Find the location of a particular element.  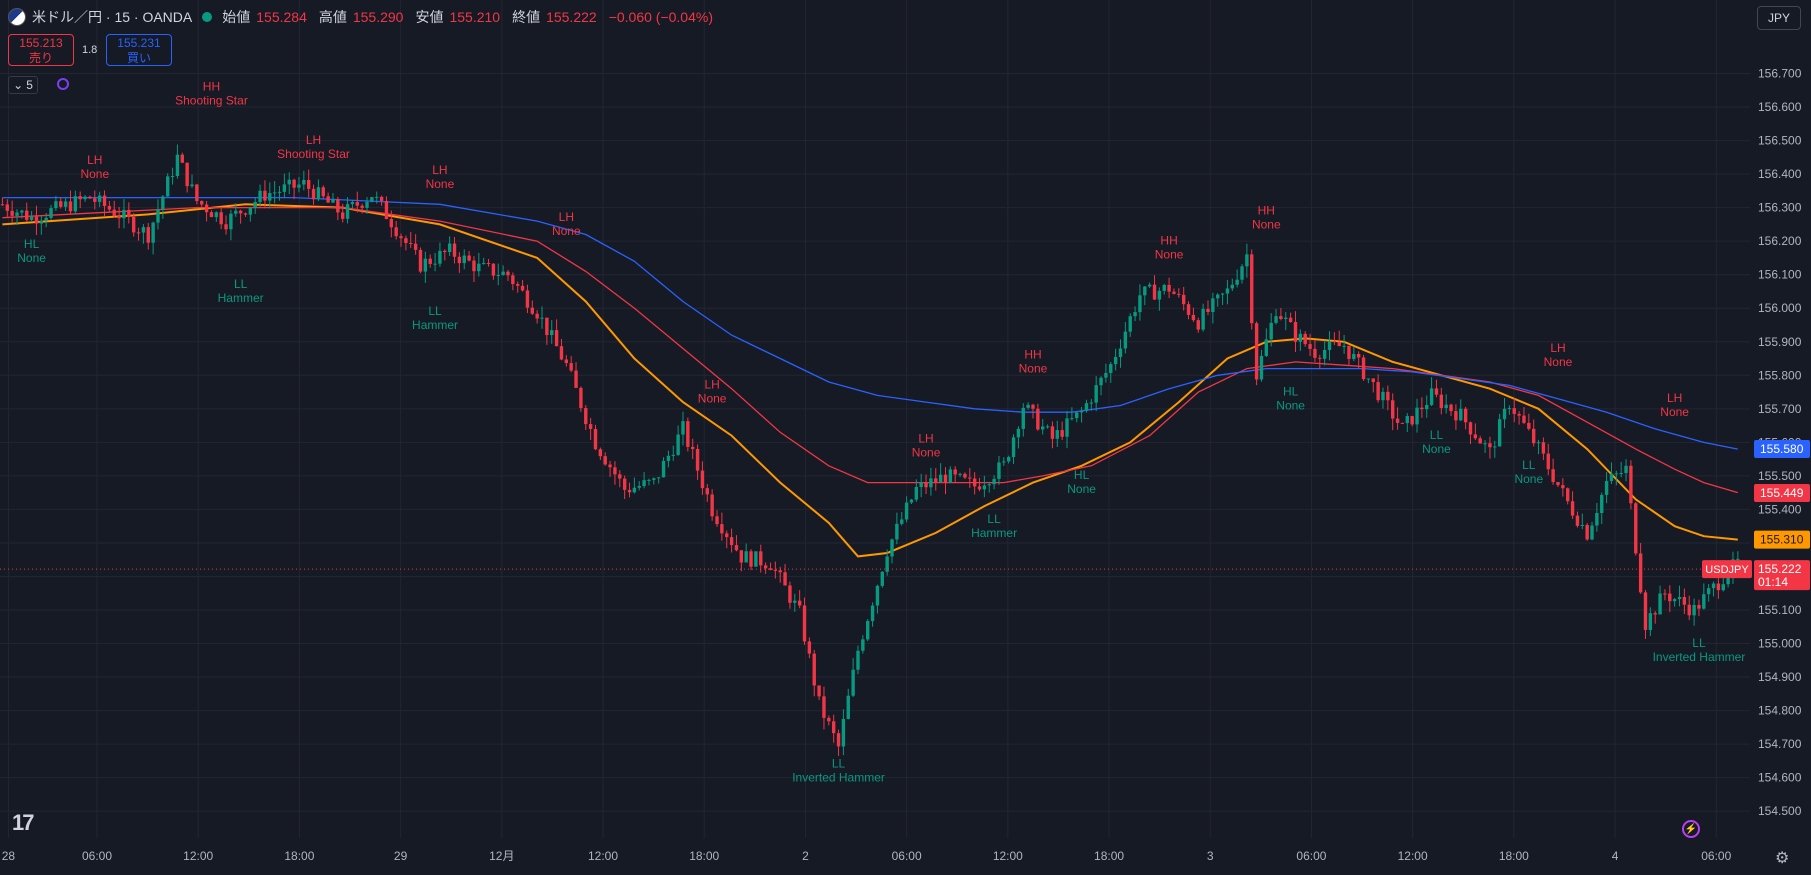

price-tick-label: 155.500 is located at coordinates (1780, 476).